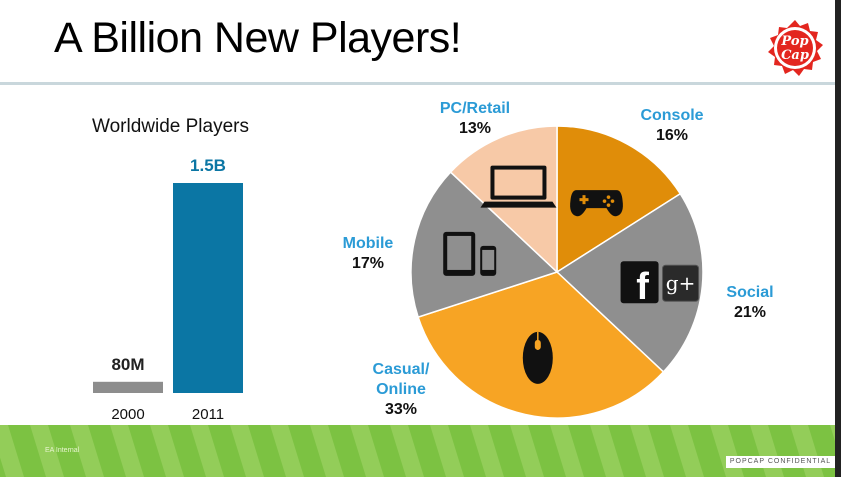 Image resolution: width=841 pixels, height=477 pixels. What do you see at coordinates (475, 128) in the screenshot?
I see `pie-label-value: 13%` at bounding box center [475, 128].